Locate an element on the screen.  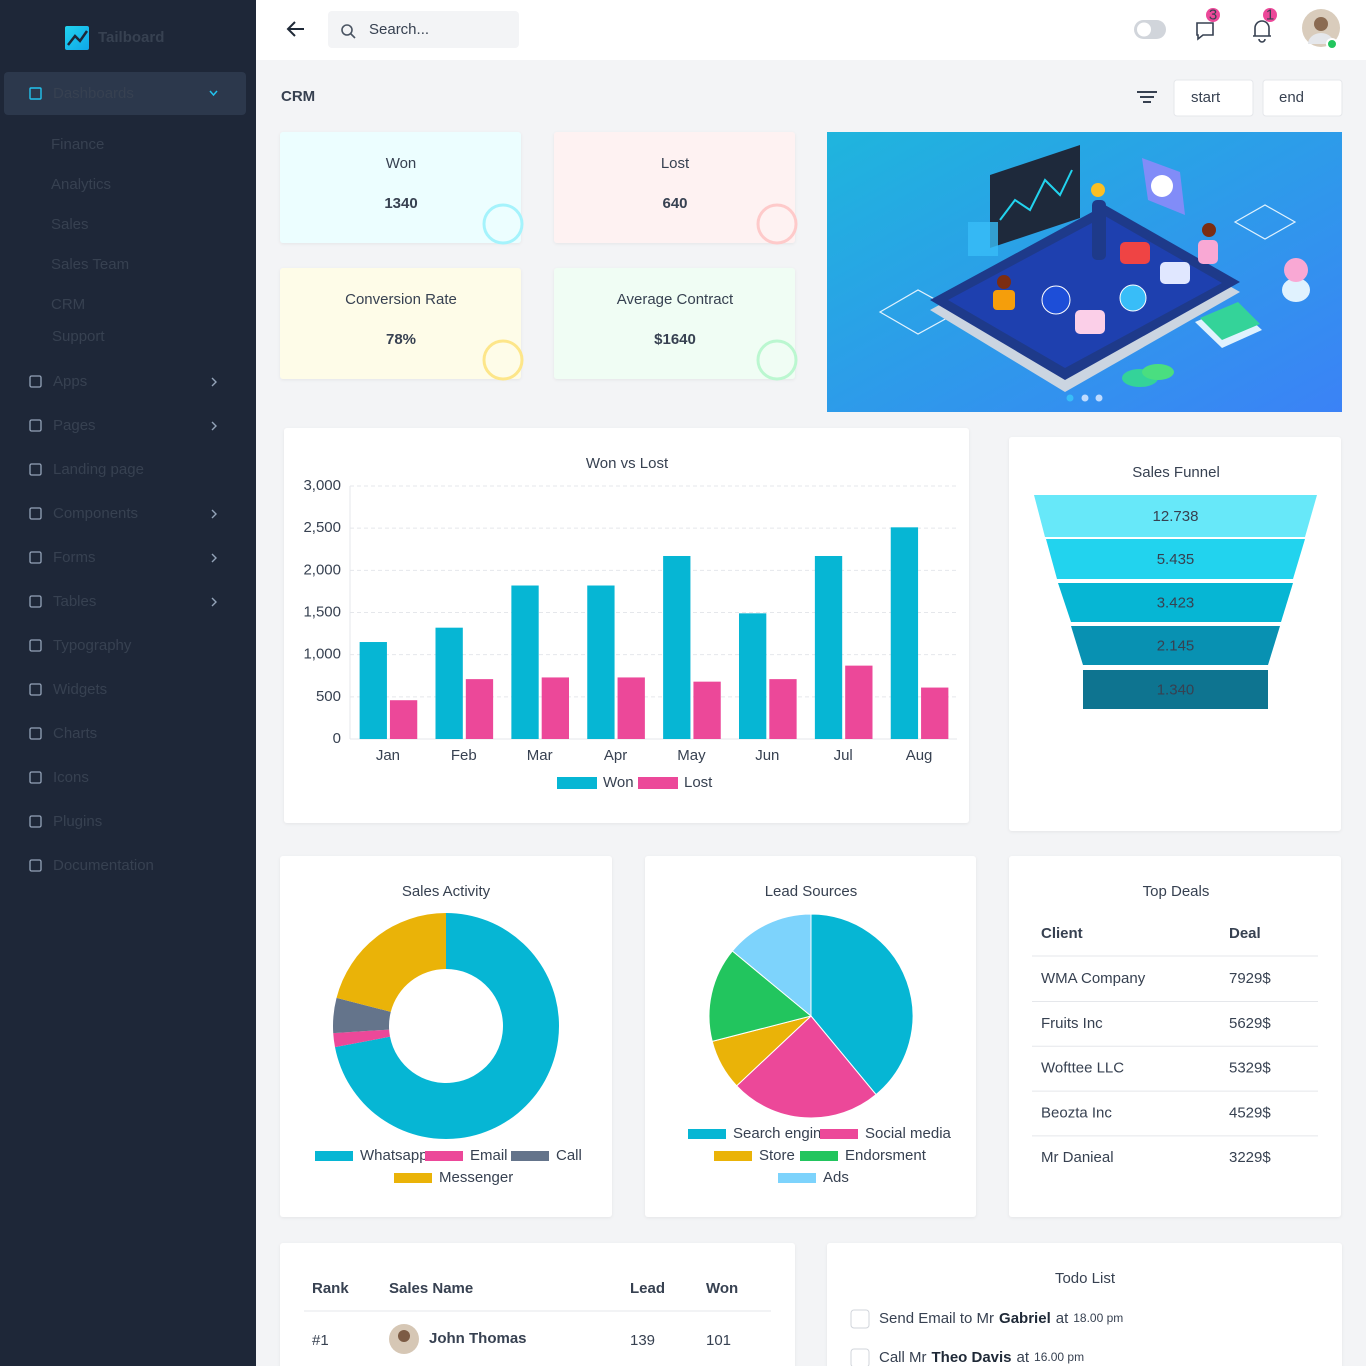
menu-item-active is located at coordinates (125, 93).